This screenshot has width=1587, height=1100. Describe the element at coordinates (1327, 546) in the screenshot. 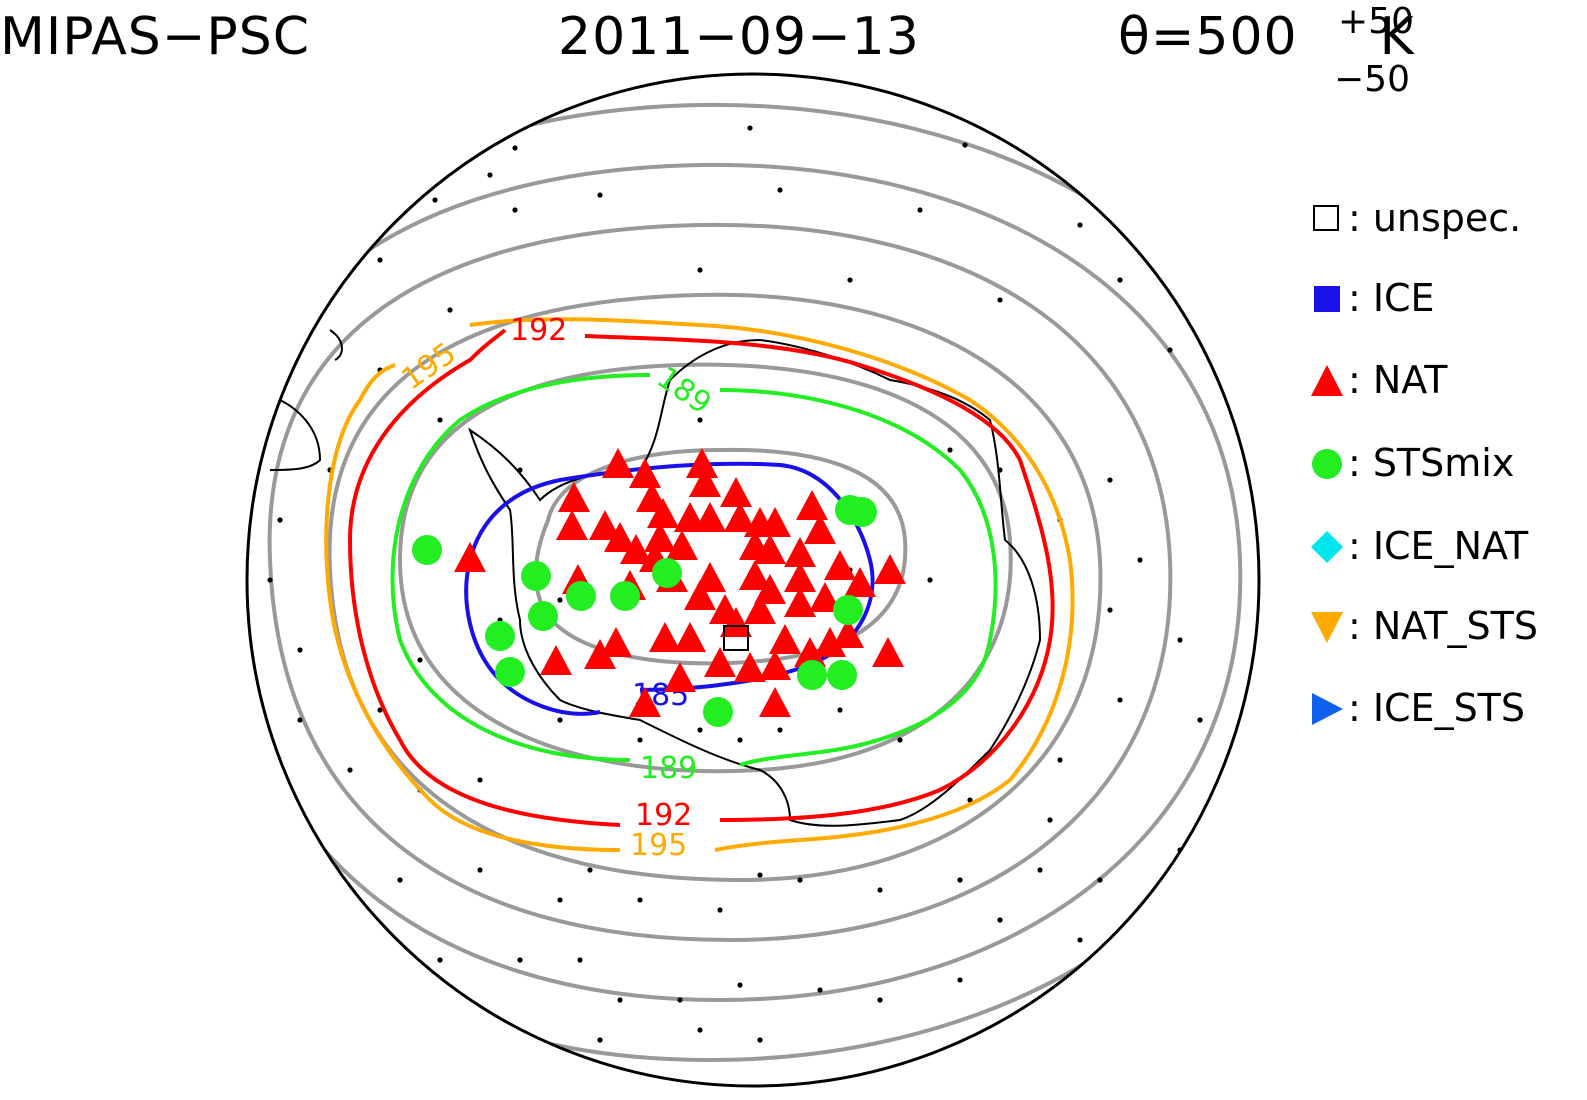

I see `diamond-icon` at that location.